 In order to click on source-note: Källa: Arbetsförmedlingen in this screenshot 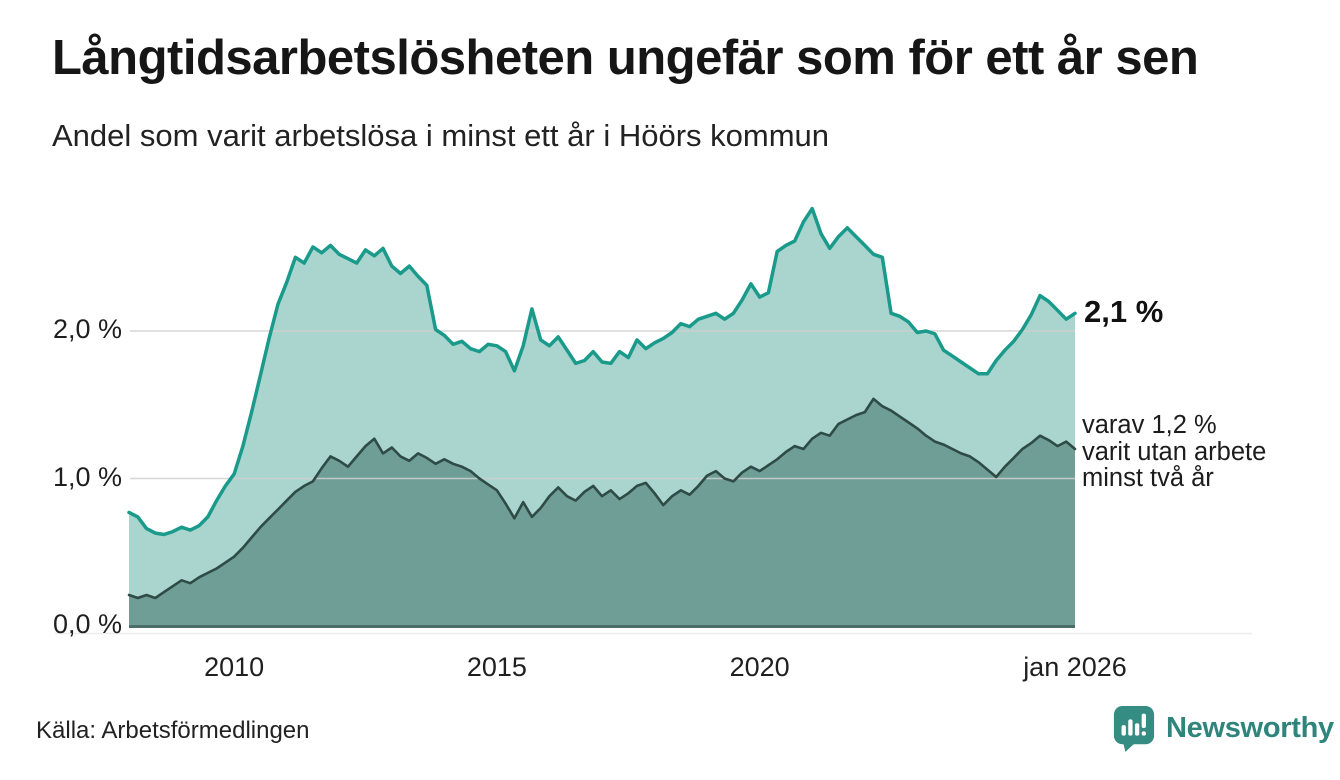, I will do `click(173, 730)`.